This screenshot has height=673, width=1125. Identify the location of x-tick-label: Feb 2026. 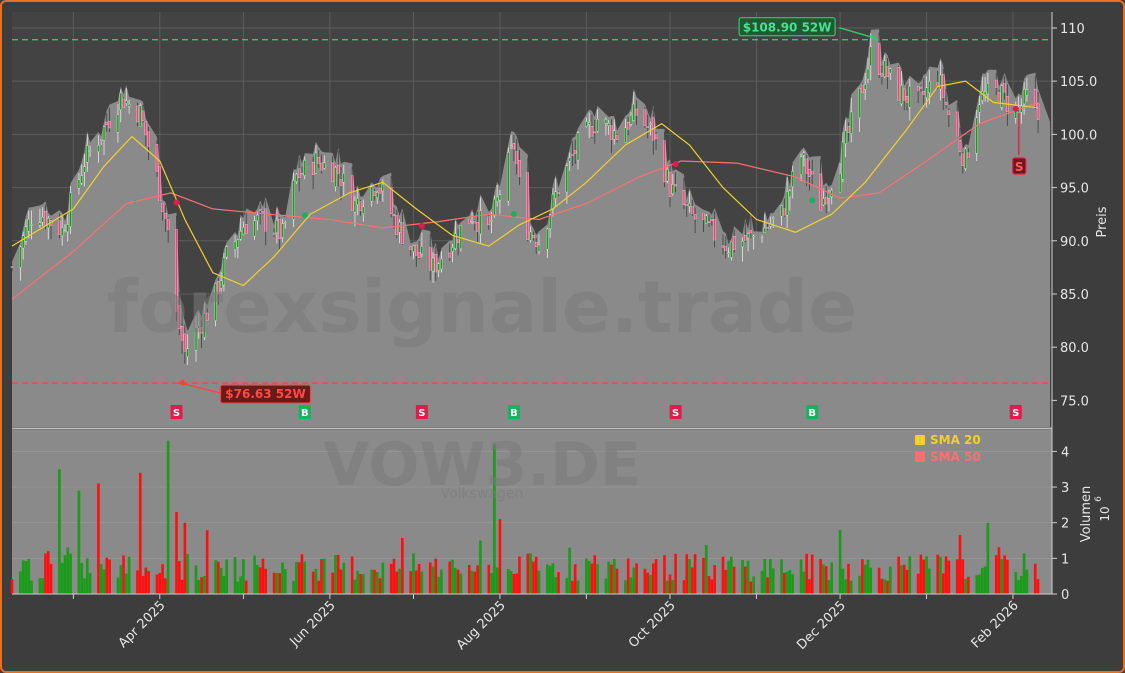
(995, 624).